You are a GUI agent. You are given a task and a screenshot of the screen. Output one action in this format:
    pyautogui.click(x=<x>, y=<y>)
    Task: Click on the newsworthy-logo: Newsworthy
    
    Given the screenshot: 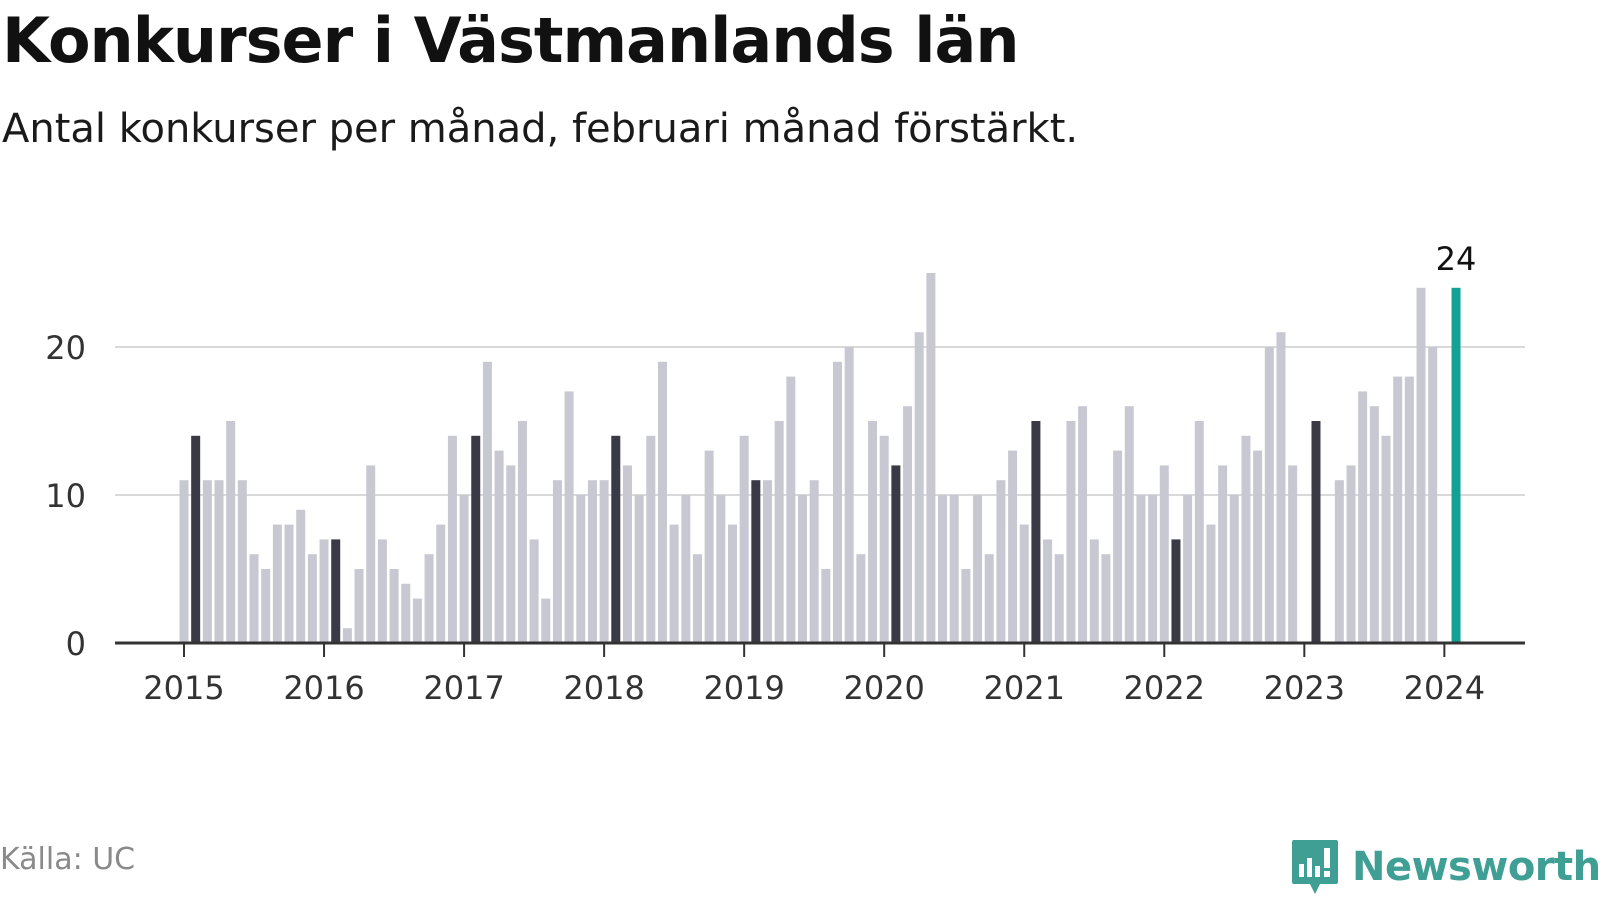 What is the action you would take?
    pyautogui.click(x=1445, y=867)
    